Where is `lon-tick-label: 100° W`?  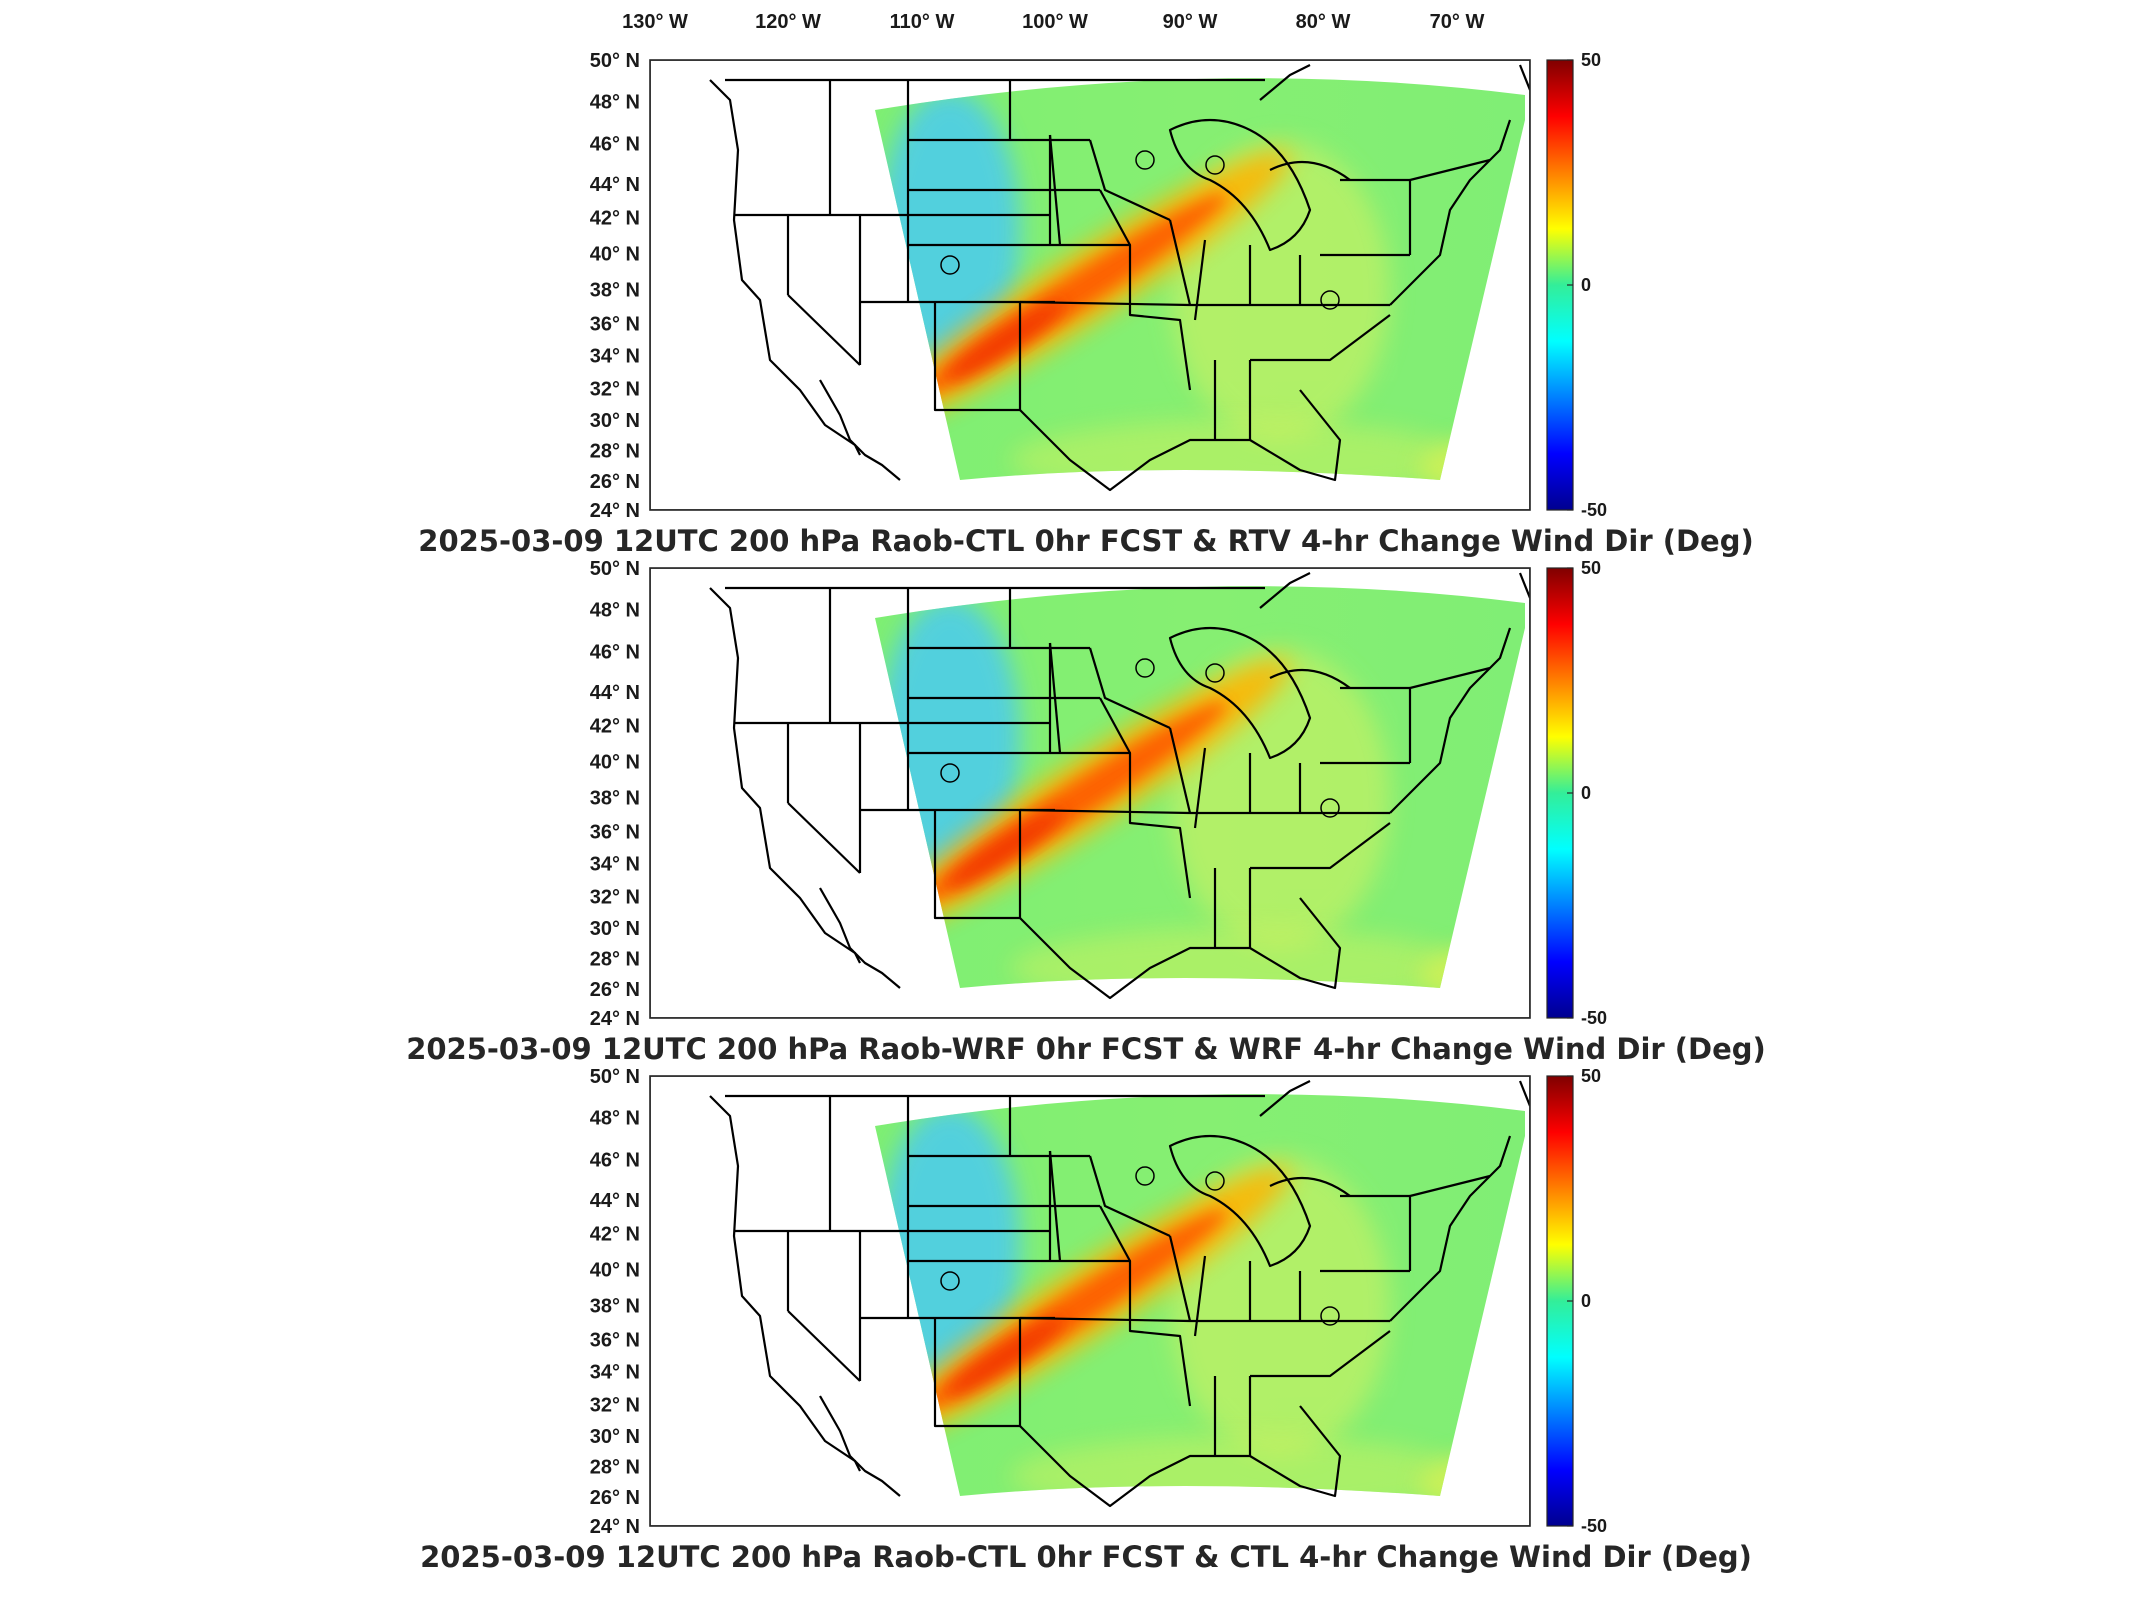 lon-tick-label: 100° W is located at coordinates (1055, 22).